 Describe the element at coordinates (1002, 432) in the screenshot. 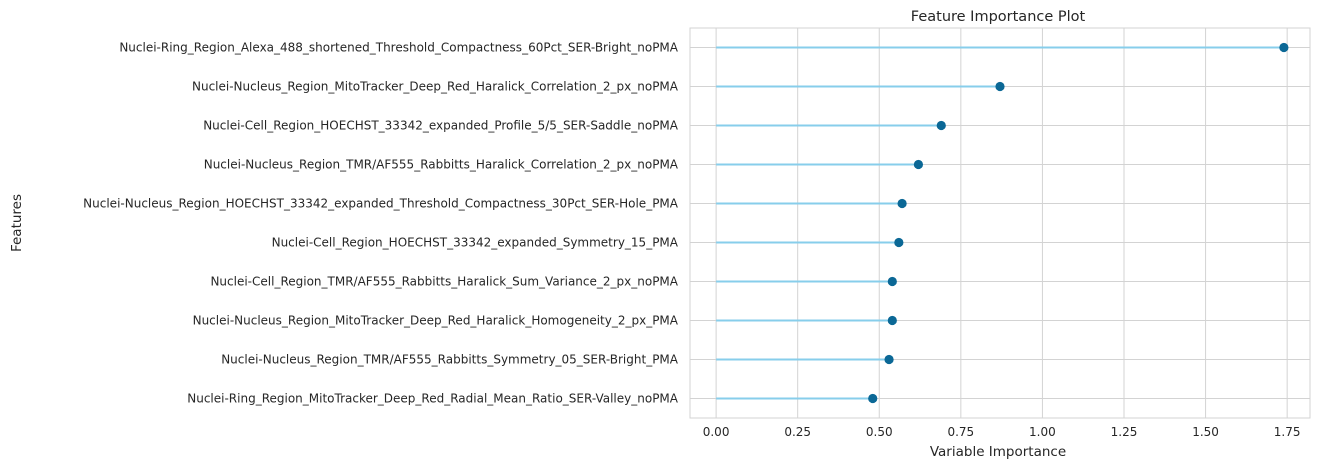

I see `x-tick-labels: 0.00 0.25 0.50 0.75 1.00 1.25 1.50 1.75` at that location.